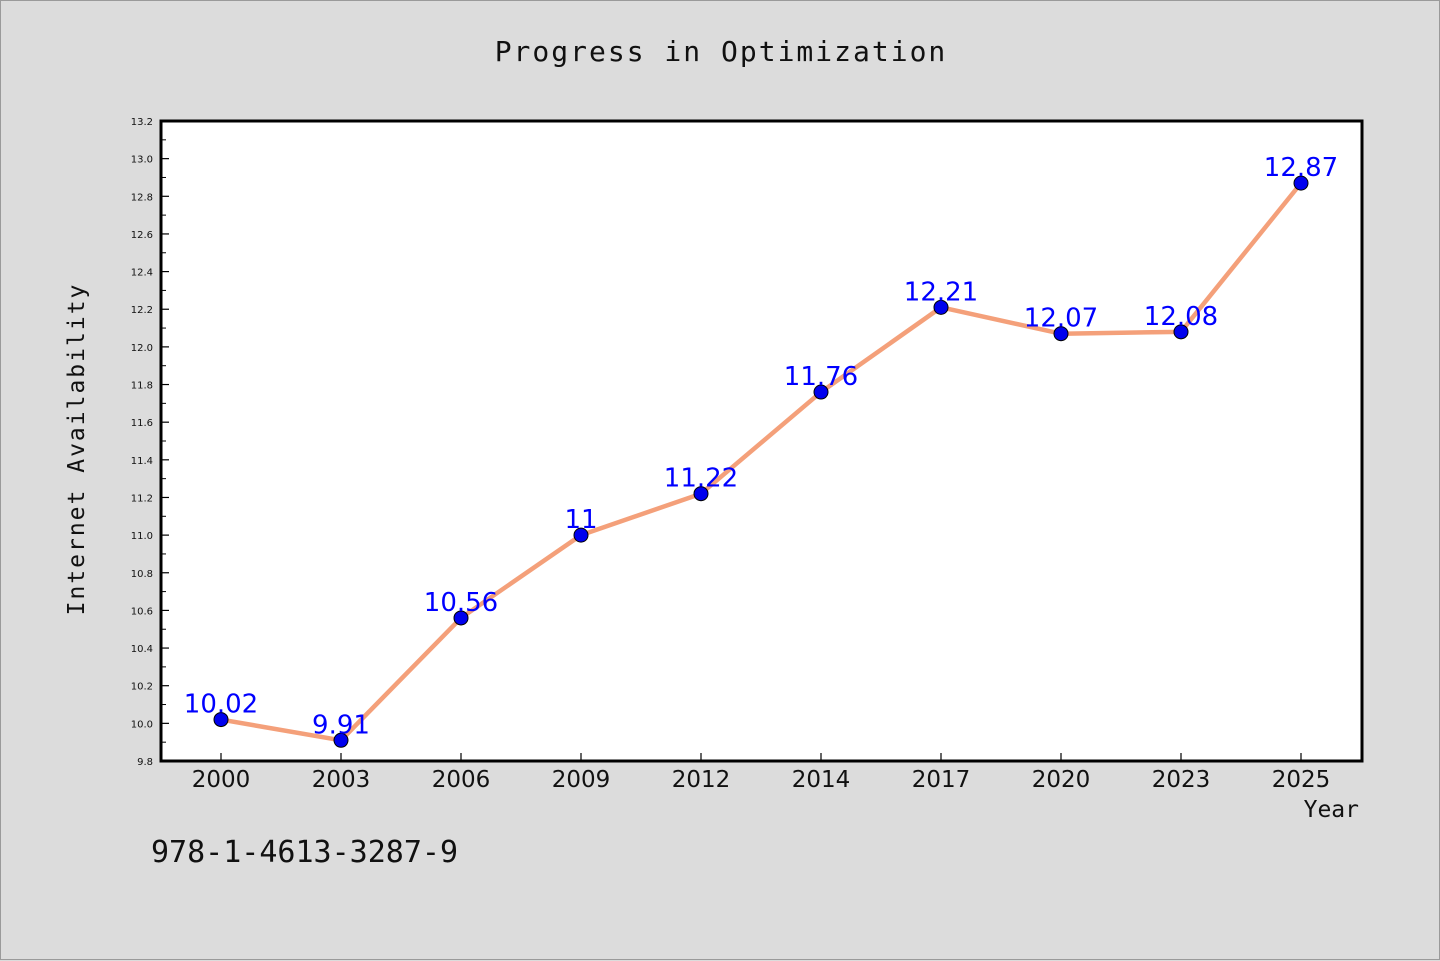 The width and height of the screenshot is (1440, 961). What do you see at coordinates (941, 780) in the screenshot?
I see `x-tick-label: 2017` at bounding box center [941, 780].